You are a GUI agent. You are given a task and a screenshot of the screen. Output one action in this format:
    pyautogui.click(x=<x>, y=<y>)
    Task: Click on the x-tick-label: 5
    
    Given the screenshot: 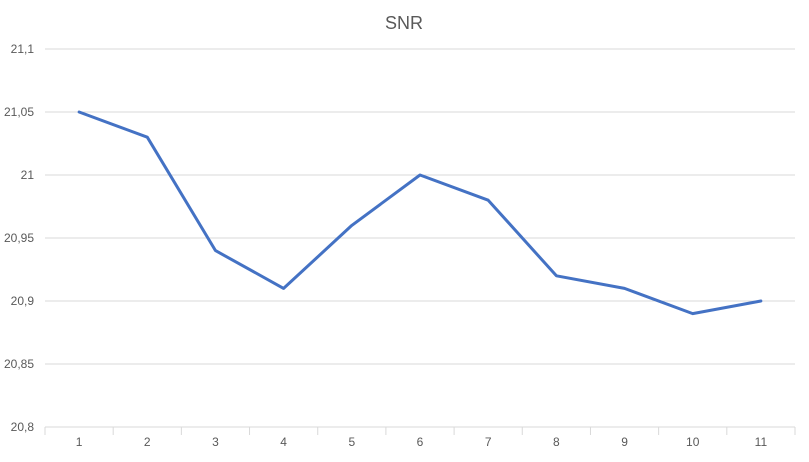 What is the action you would take?
    pyautogui.click(x=351, y=442)
    